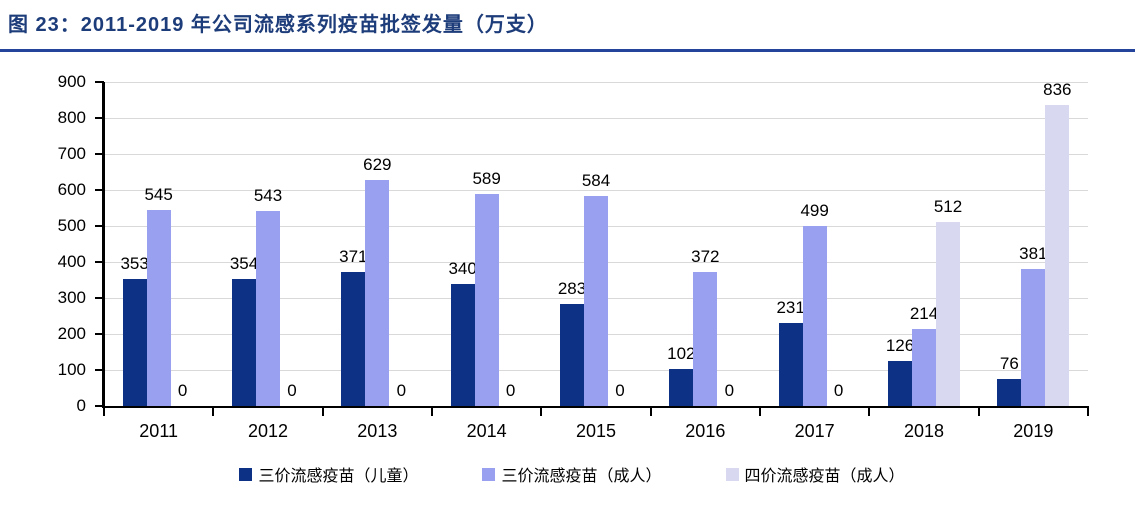  What do you see at coordinates (71, 189) in the screenshot?
I see `y-axis-label: 600` at bounding box center [71, 189].